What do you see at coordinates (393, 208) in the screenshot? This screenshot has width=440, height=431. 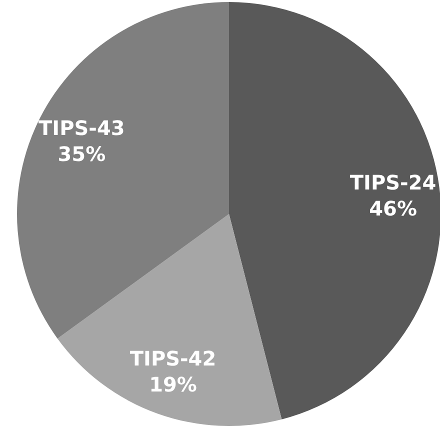 I see `data-label: 46%` at bounding box center [393, 208].